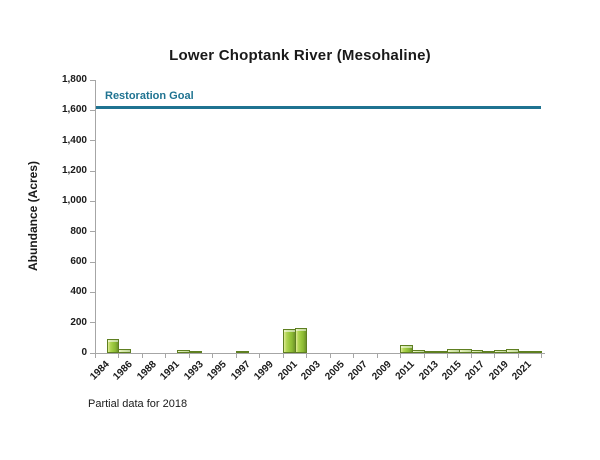 This screenshot has height=460, width=600. Describe the element at coordinates (78, 231) in the screenshot. I see `y-tick-label: 800` at that location.